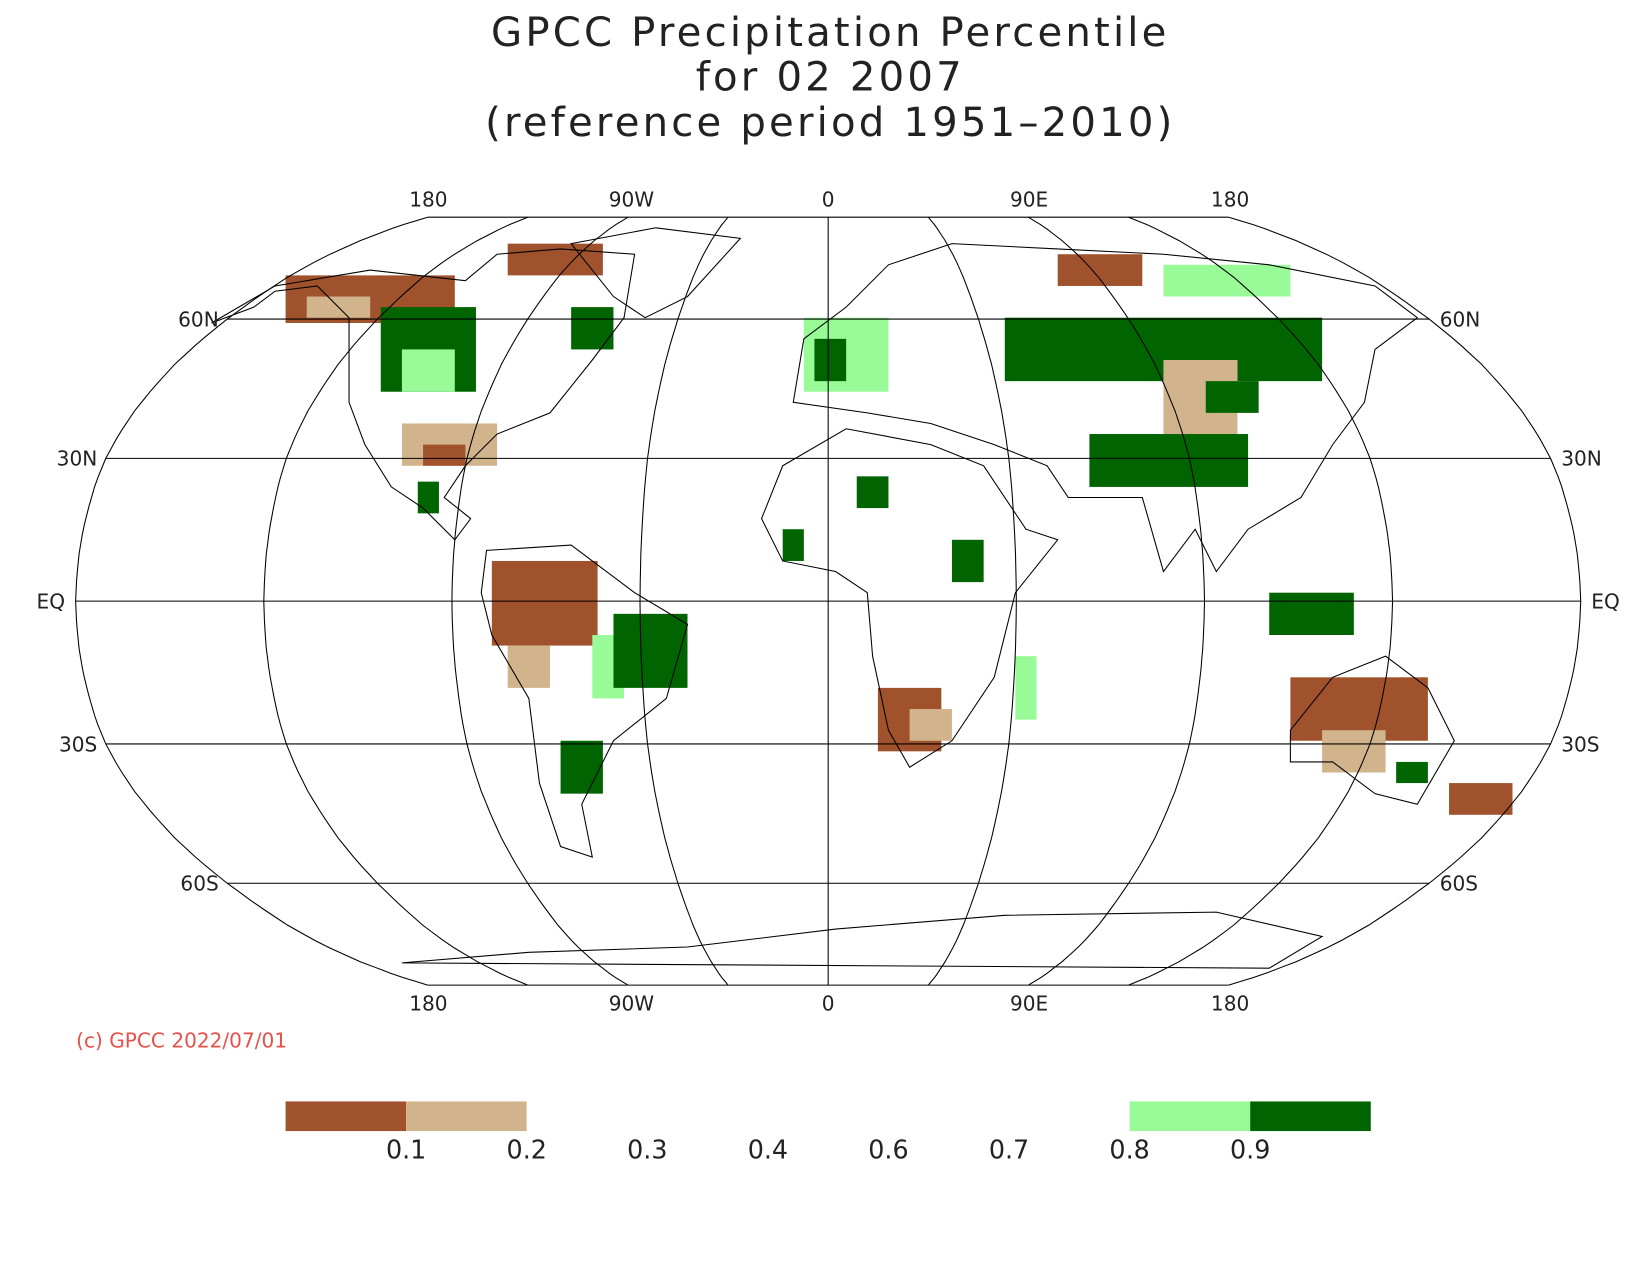 The image size is (1650, 1270). I want to click on title-line: GPCC Precipitation Percentile, so click(830, 33).